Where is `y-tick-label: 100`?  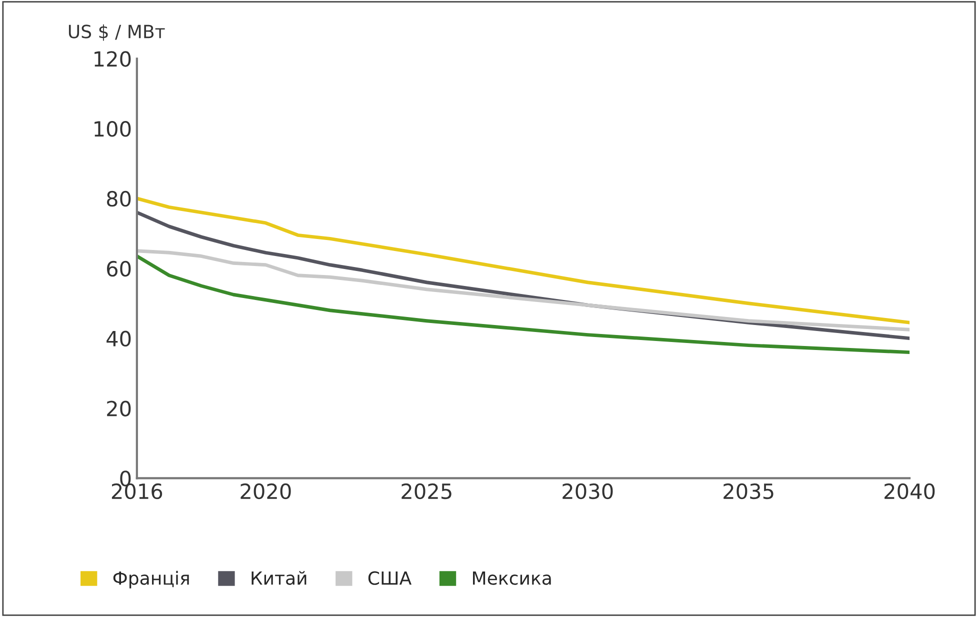
y-tick-label: 100 is located at coordinates (112, 128).